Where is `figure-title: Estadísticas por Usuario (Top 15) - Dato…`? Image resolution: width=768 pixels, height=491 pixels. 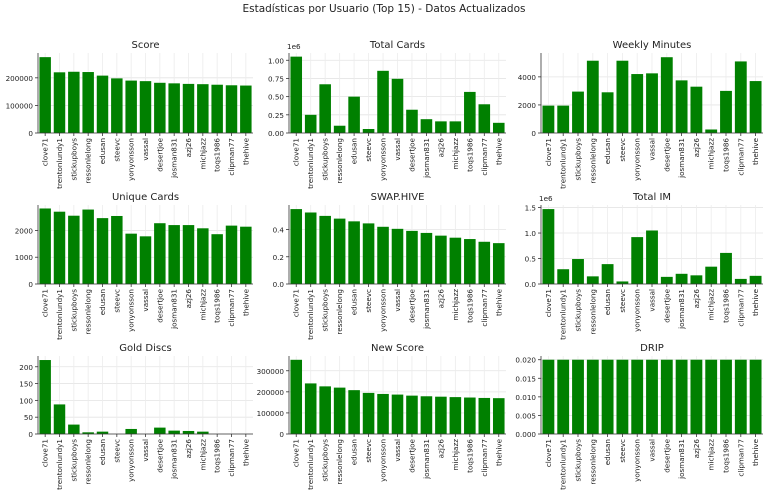
figure-title: Estadísticas por Usuario (Top 15) - Dato… is located at coordinates (383, 9).